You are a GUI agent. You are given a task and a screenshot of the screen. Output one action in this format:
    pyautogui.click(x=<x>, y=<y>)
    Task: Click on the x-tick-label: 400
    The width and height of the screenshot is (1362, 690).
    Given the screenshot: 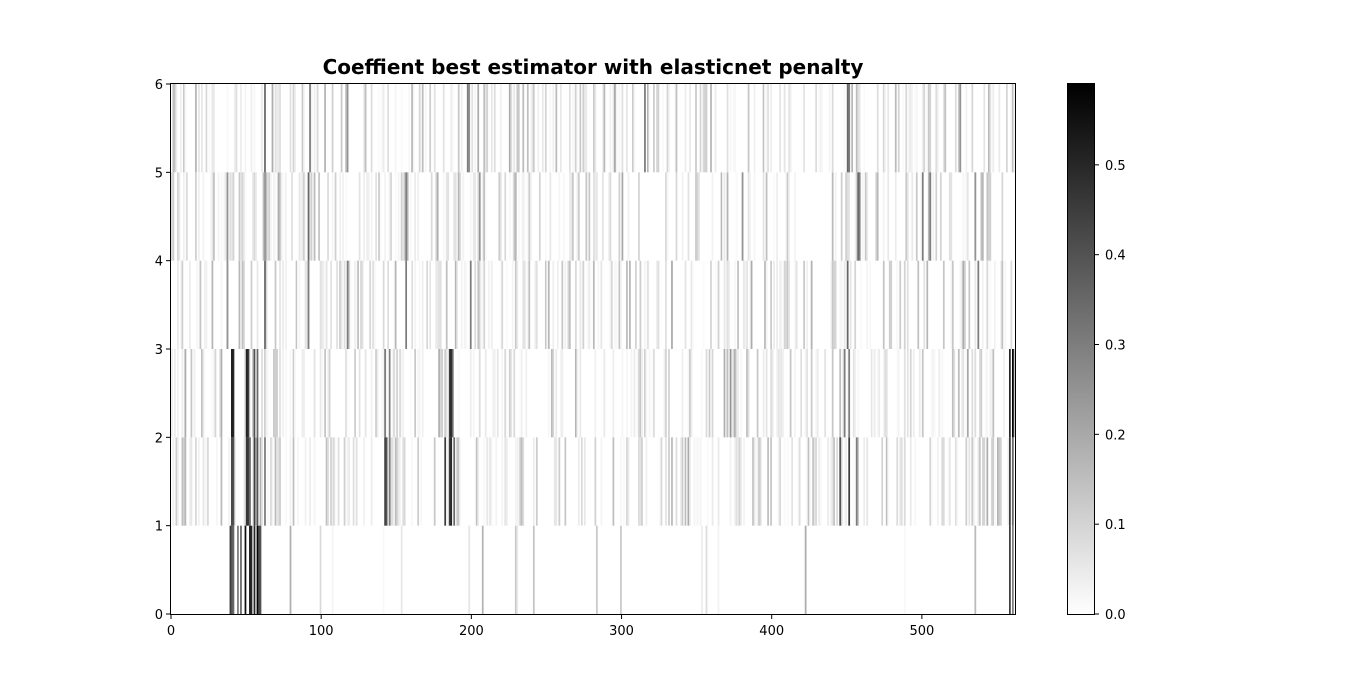 What is the action you would take?
    pyautogui.click(x=771, y=631)
    